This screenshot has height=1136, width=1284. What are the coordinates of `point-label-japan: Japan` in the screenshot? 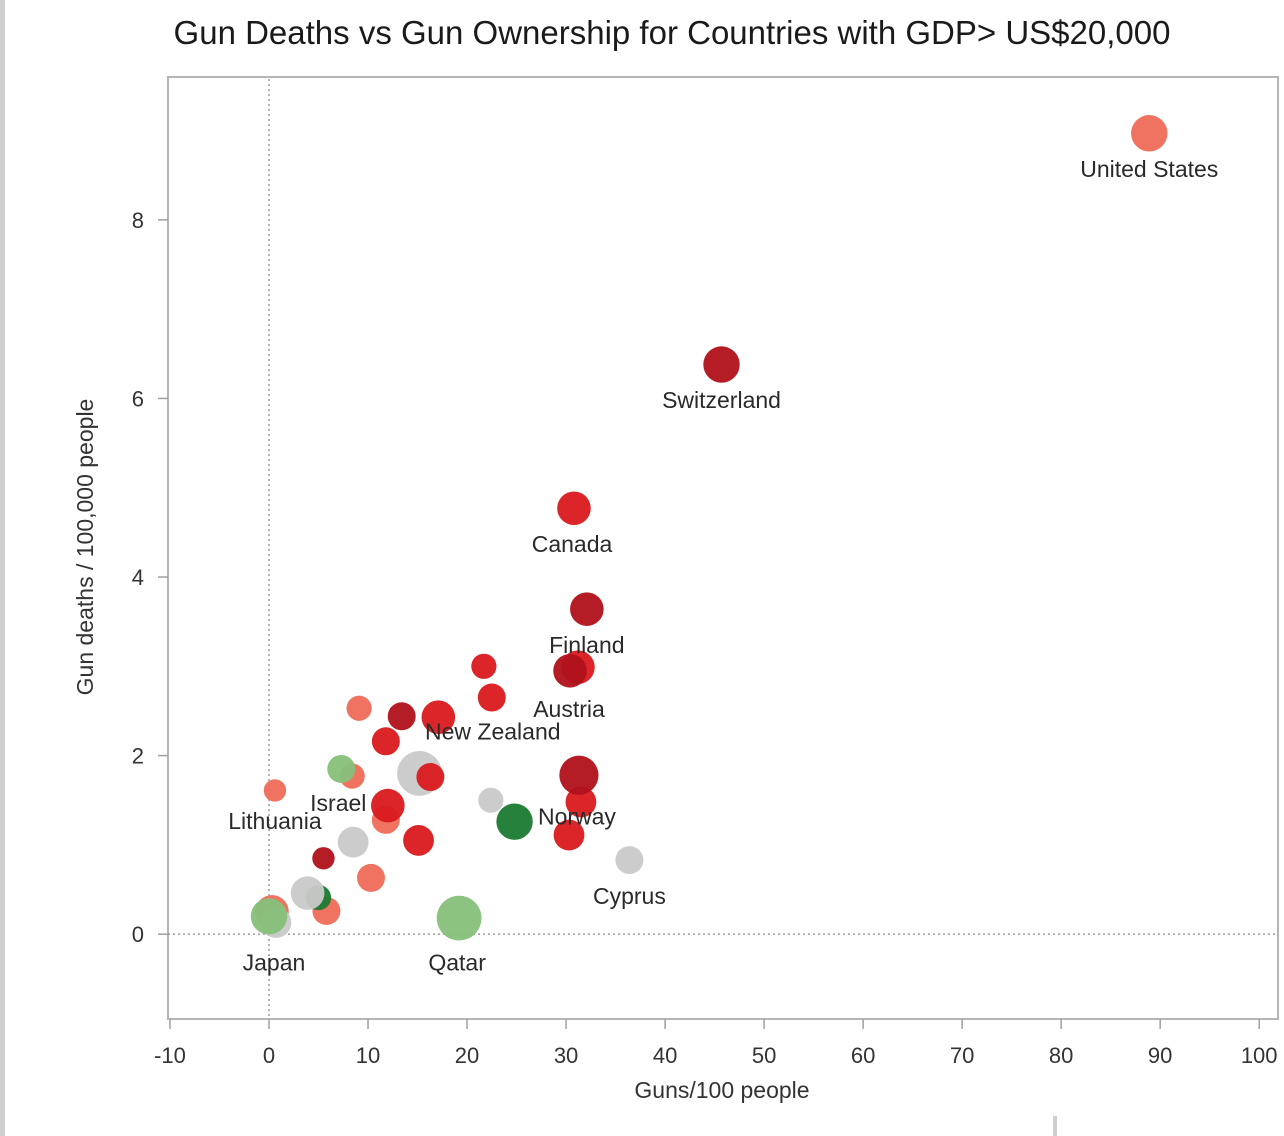 It's located at (274, 963).